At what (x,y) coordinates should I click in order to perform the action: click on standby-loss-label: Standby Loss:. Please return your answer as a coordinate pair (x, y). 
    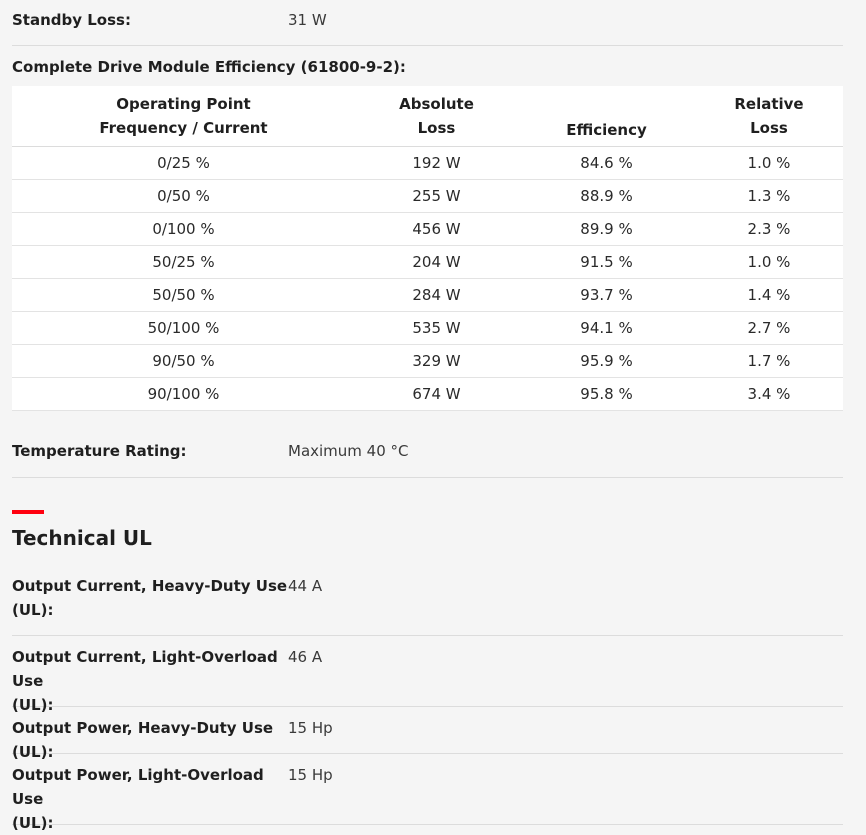
    Looking at the image, I should click on (71, 20).